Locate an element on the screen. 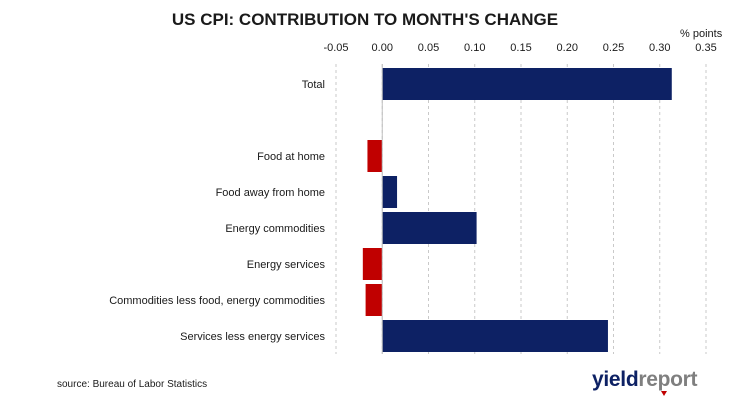 This screenshot has width=730, height=400. chart-title: US CPI: CONTRIBUTION TO MONTH'S CHANGE is located at coordinates (365, 19).